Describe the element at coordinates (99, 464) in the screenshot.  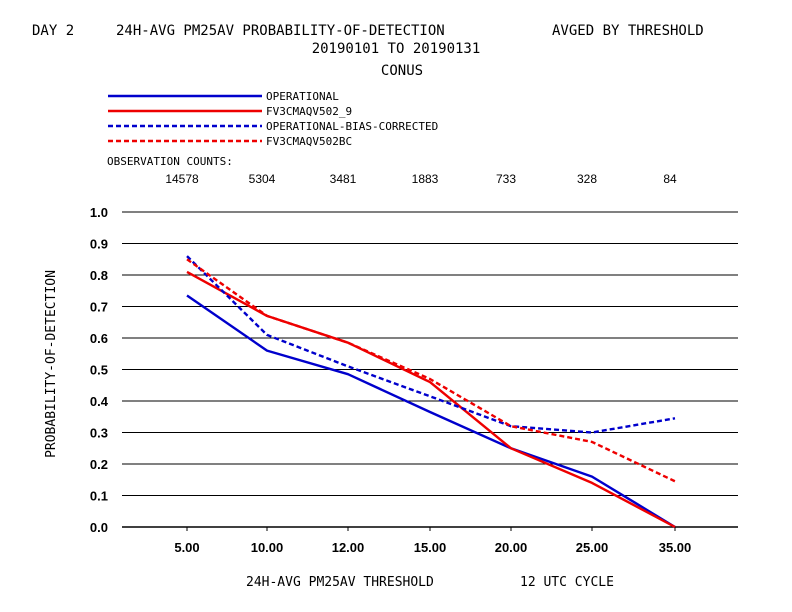
I see `y-tick-label: 0.2` at that location.